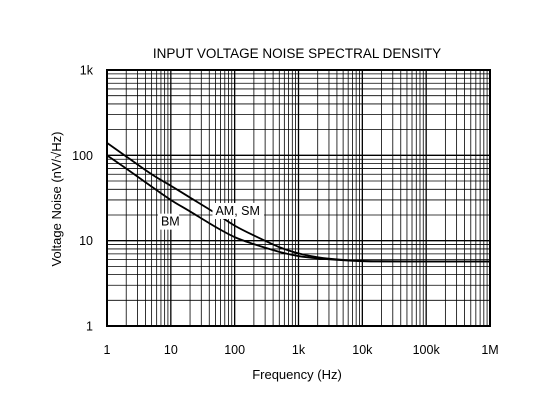  I want to click on x-tick-label: 1, so click(107, 350).